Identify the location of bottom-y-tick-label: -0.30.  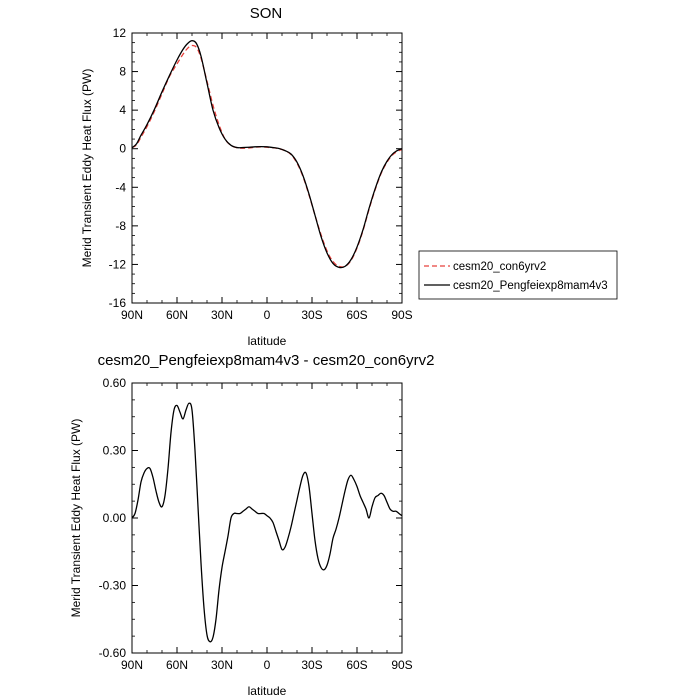
(113, 586).